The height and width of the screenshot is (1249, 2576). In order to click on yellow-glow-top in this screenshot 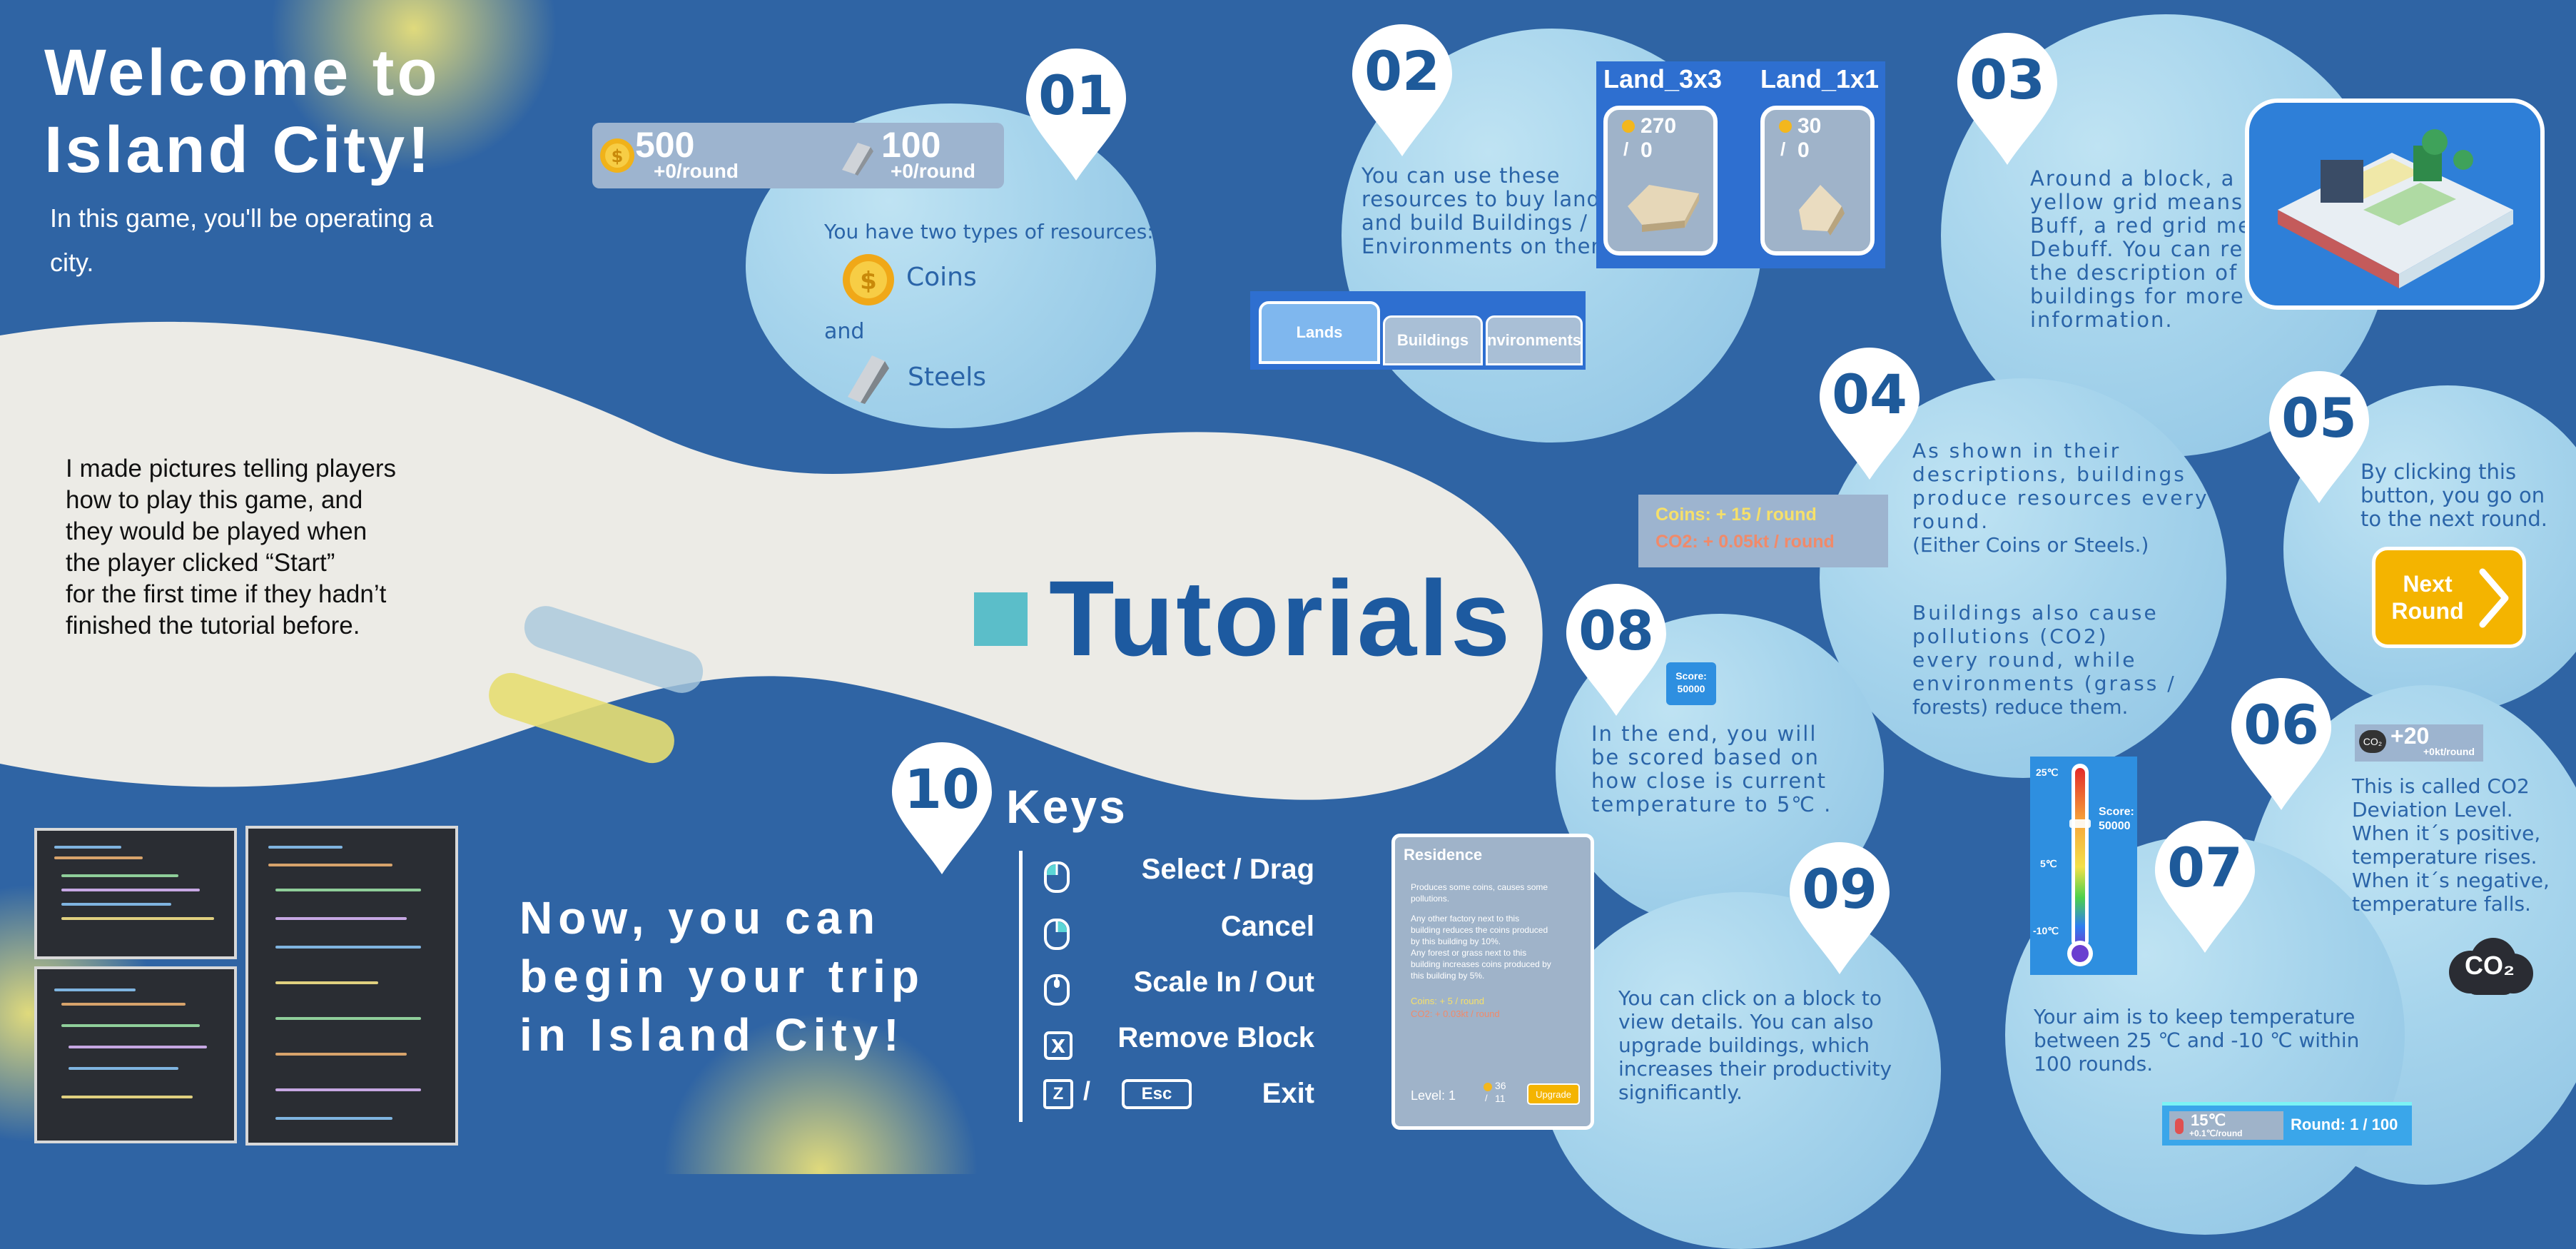, I will do `click(414, 85)`.